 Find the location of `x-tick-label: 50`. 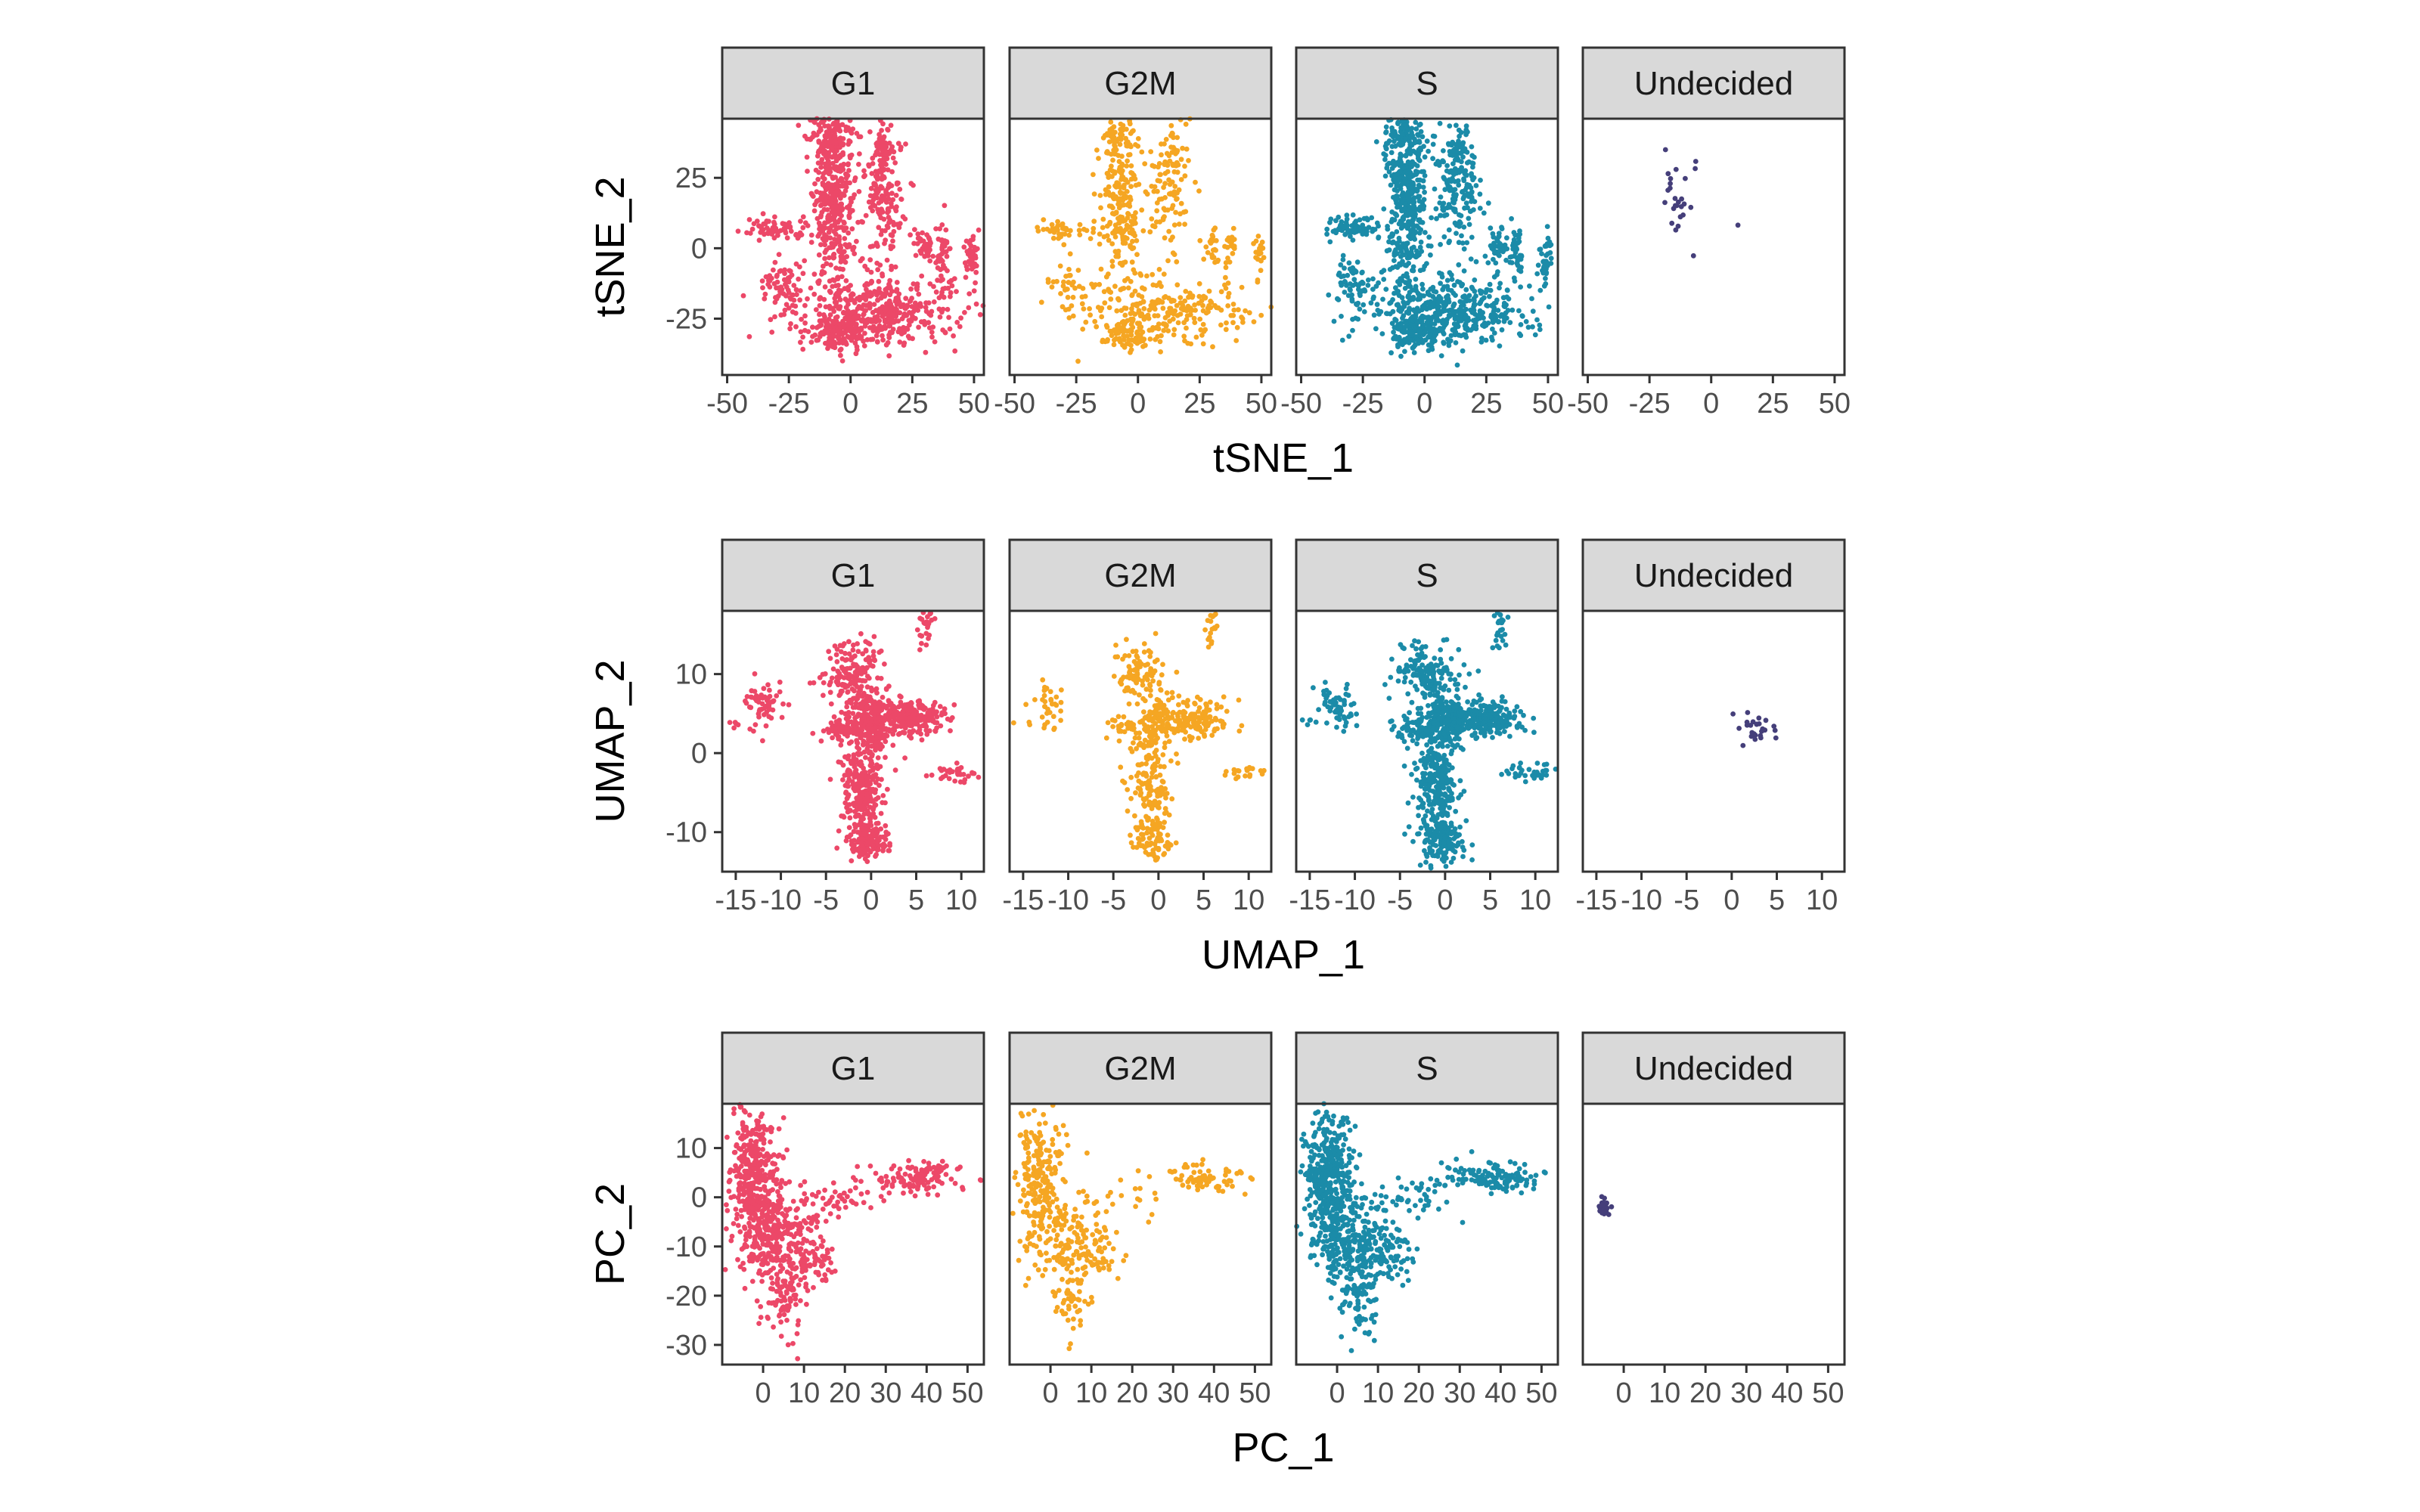

x-tick-label: 50 is located at coordinates (1835, 404).